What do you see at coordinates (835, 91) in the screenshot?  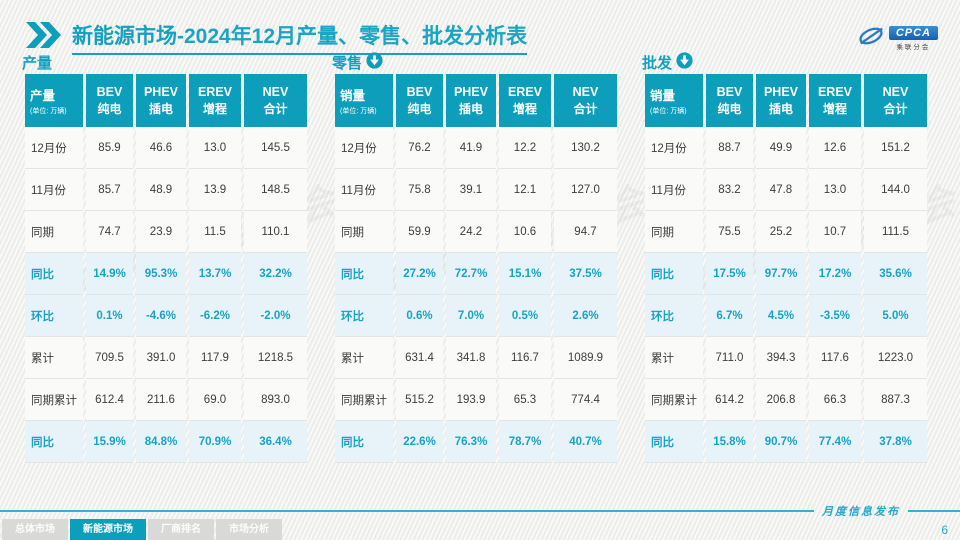 I see `column-name: EREV` at bounding box center [835, 91].